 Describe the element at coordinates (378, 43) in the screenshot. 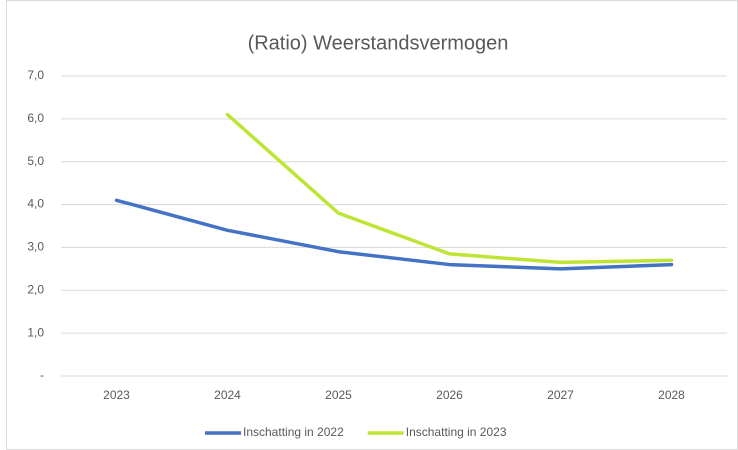

I see `chart-title: (Ratio) Weerstandsvermogen` at that location.